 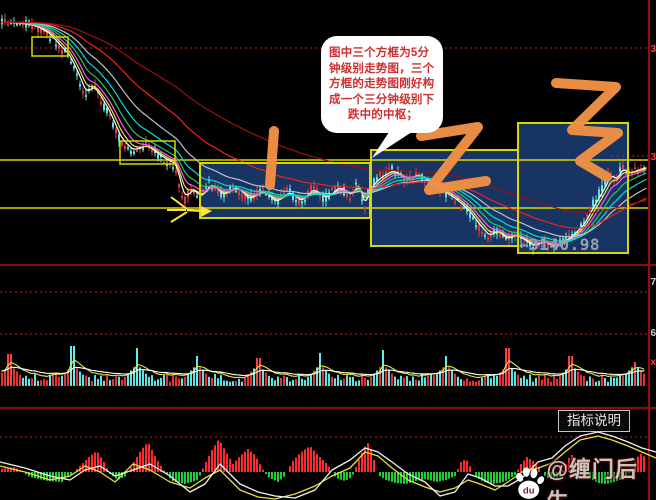 What do you see at coordinates (379, 53) in the screenshot?
I see `bubble-line: 图中三个方框为5分` at bounding box center [379, 53].